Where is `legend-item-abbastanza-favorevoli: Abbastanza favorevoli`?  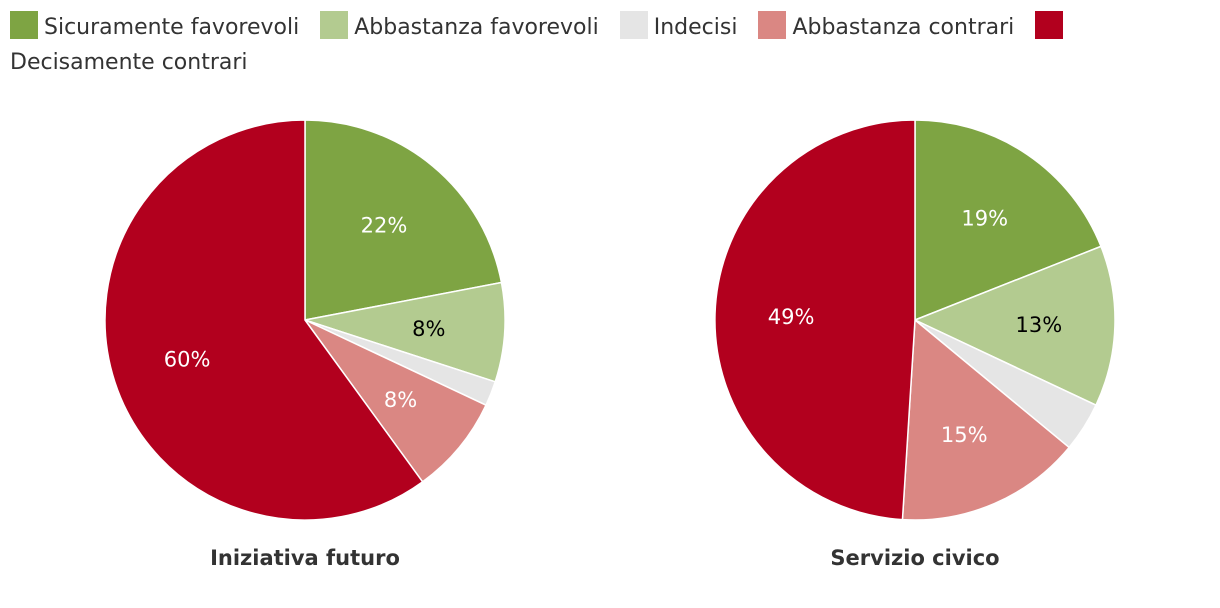
legend-item-abbastanza-favorevoli: Abbastanza favorevoli is located at coordinates (459, 25).